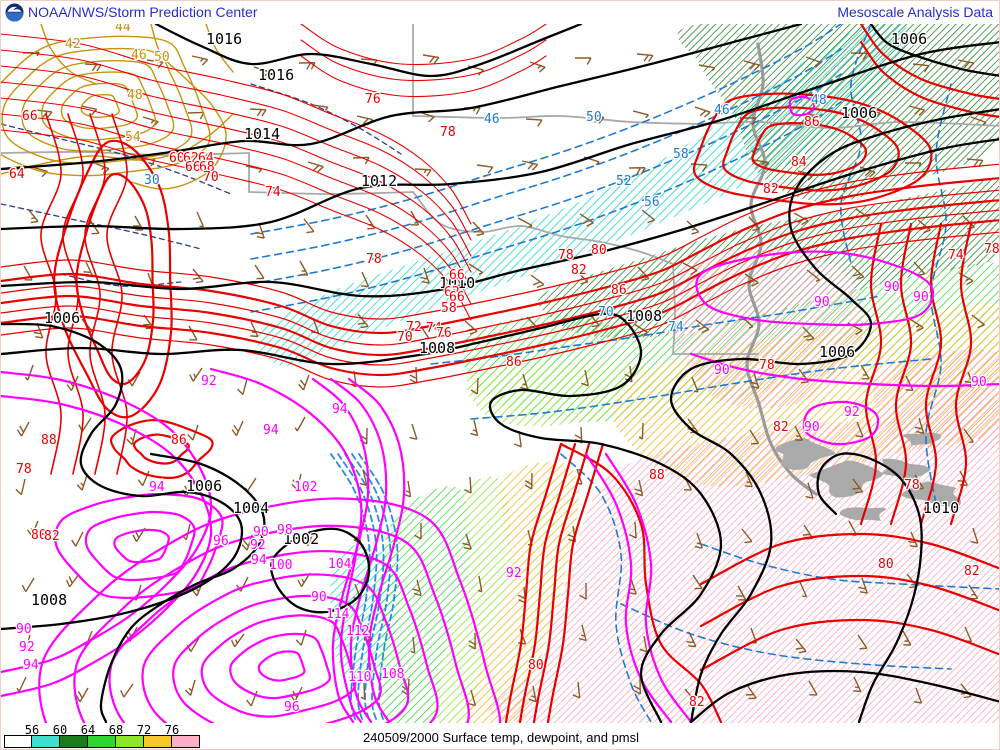 This screenshot has width=1000, height=750. I want to click on dewpoint-label: 56, so click(652, 202).